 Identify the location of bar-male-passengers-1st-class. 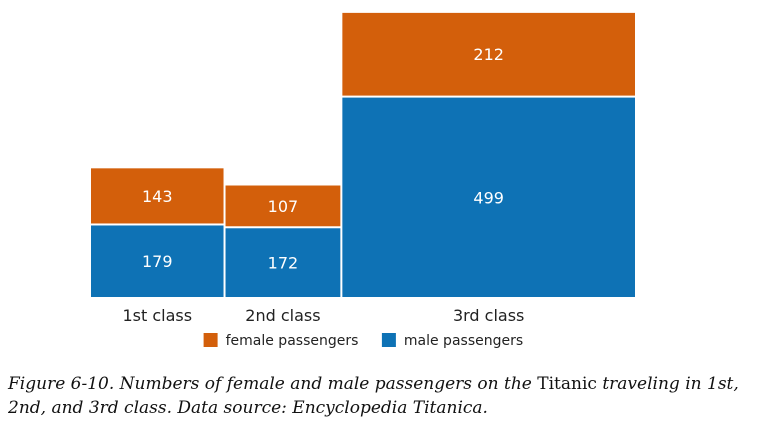
(157, 261).